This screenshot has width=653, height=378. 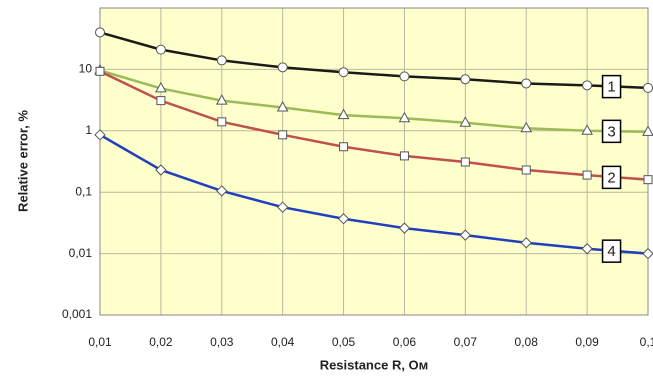 I want to click on x-tick-label: 0,06, so click(x=405, y=342).